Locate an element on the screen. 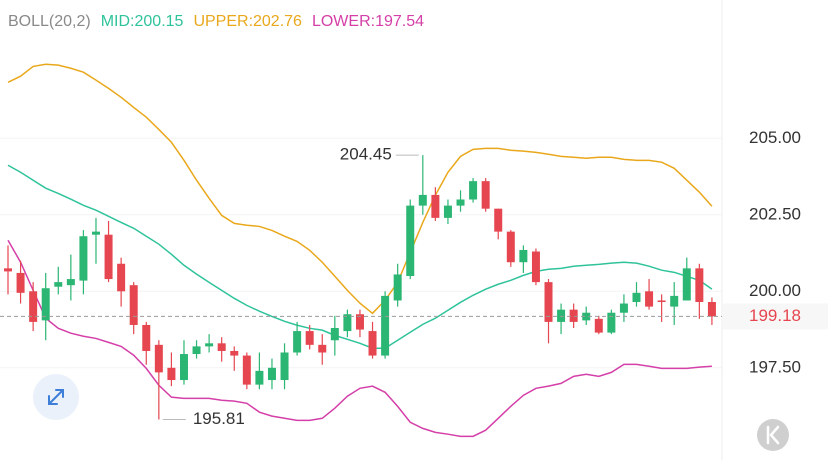 This screenshot has height=460, width=828. last-price-label: 199.18 is located at coordinates (775, 315).